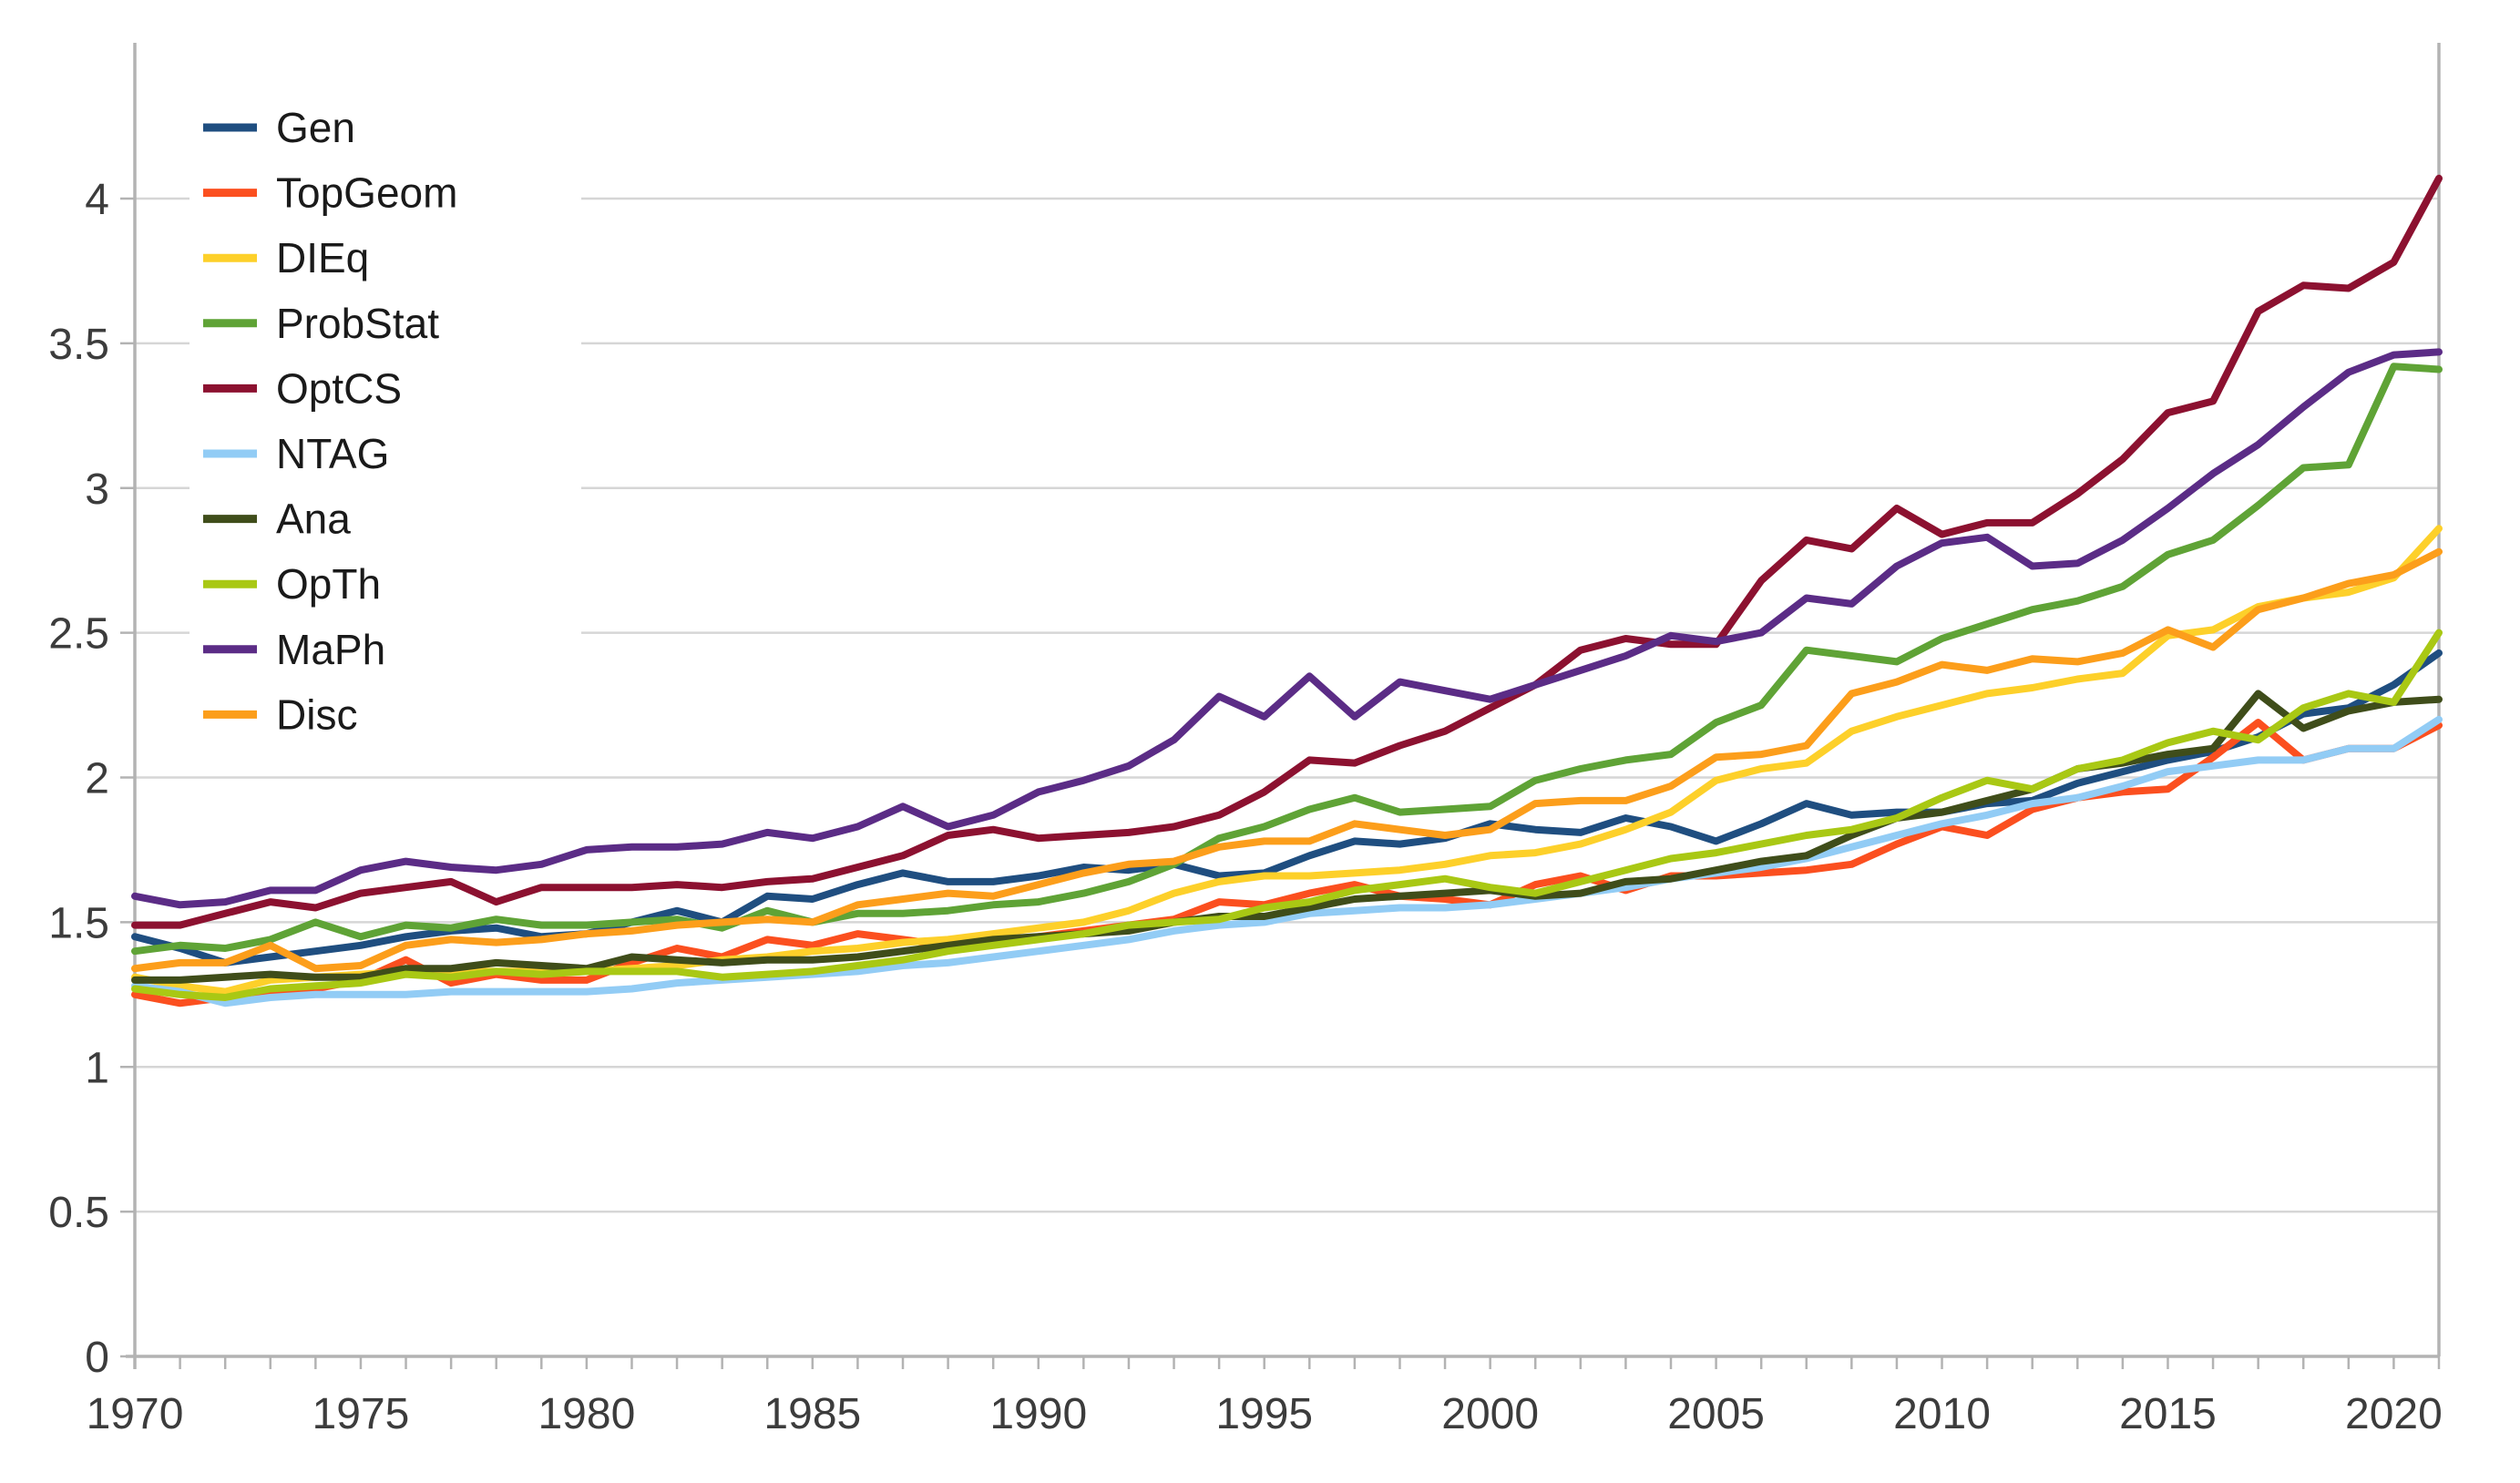  Describe the element at coordinates (79, 634) in the screenshot. I see `y-tick-label: 2.5` at that location.